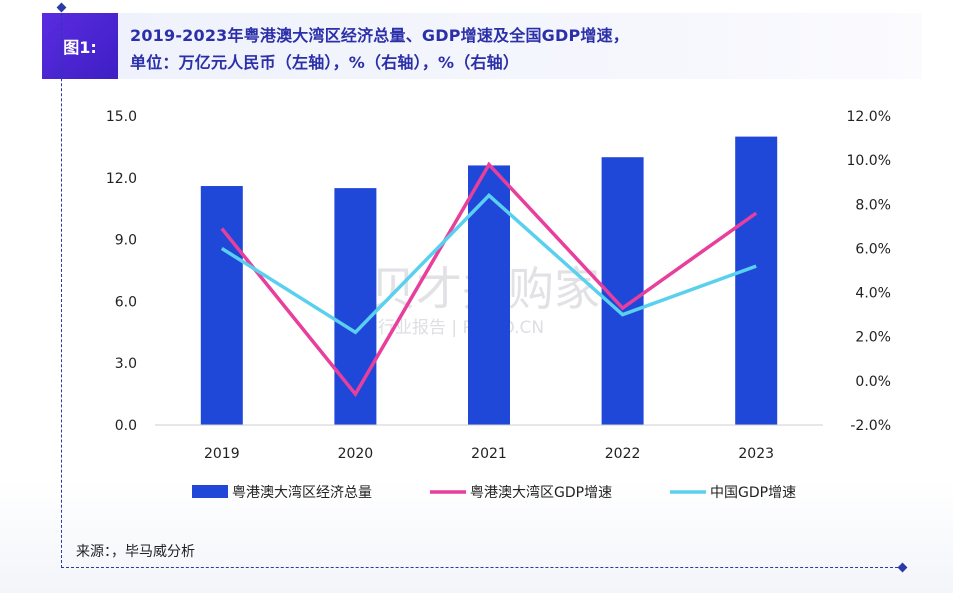 Image resolution: width=953 pixels, height=593 pixels. I want to click on bar-2019, so click(221, 305).